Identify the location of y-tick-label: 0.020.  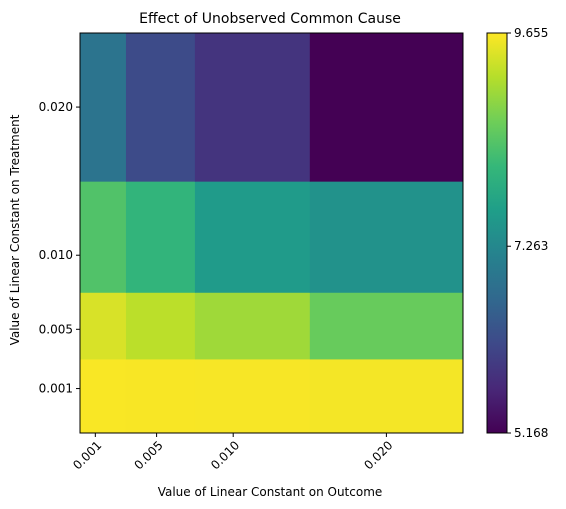
(56, 107).